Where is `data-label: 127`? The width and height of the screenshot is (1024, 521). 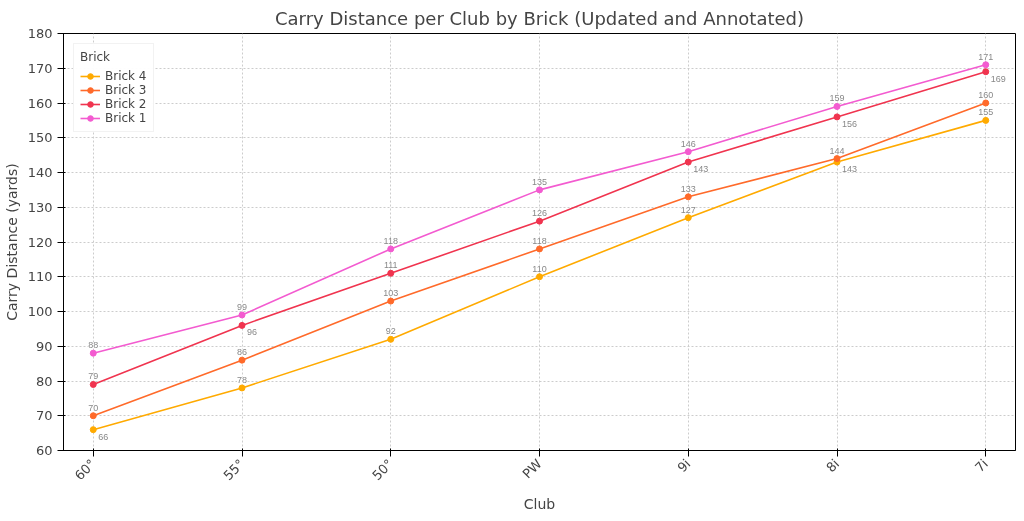 data-label: 127 is located at coordinates (688, 209).